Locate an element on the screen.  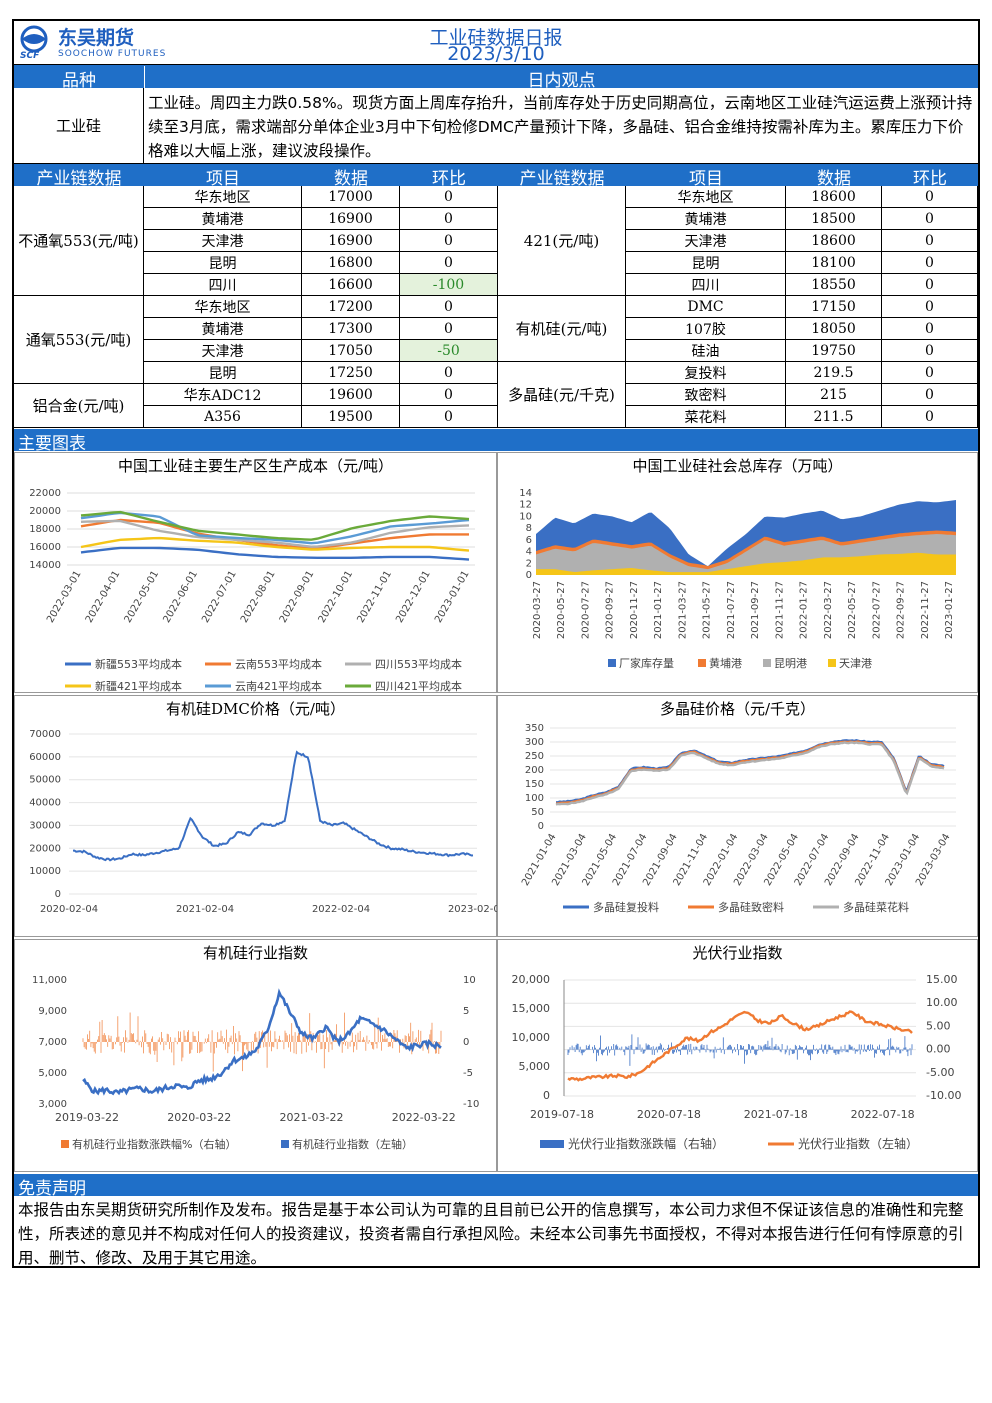
tick-label: -5.00 is located at coordinates (940, 1072).